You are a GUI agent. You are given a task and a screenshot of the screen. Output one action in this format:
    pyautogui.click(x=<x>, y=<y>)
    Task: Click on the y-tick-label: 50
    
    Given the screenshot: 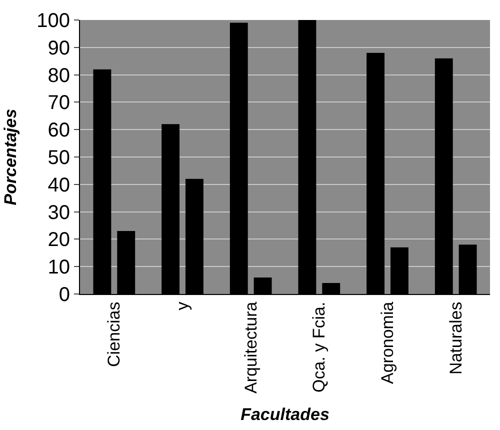 What is the action you would take?
    pyautogui.click(x=59, y=158)
    